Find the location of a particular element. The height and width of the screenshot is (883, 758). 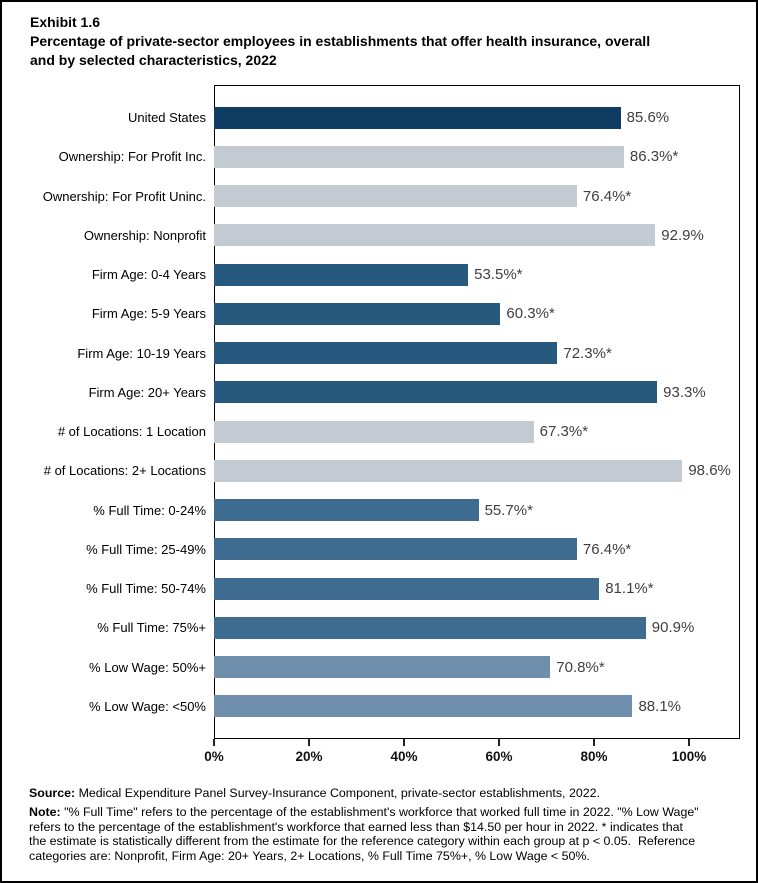

bar-row: Ownership: Nonprofit 92.9% is located at coordinates (379, 235).